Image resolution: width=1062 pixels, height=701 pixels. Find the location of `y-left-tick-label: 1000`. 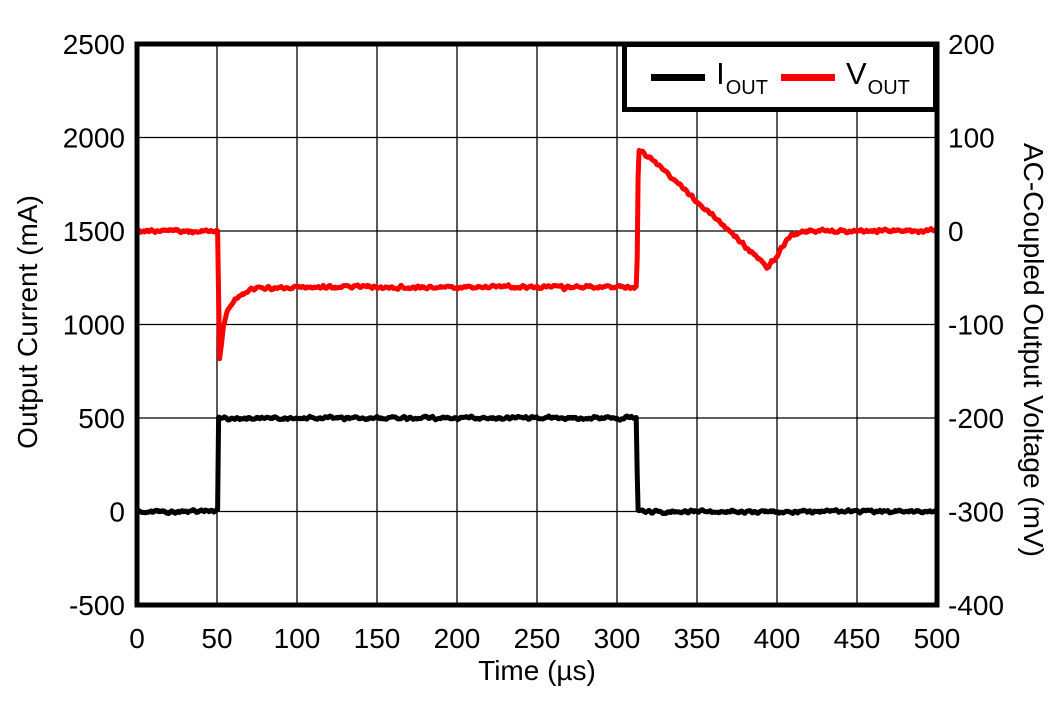

y-left-tick-label: 1000 is located at coordinates (94, 325).